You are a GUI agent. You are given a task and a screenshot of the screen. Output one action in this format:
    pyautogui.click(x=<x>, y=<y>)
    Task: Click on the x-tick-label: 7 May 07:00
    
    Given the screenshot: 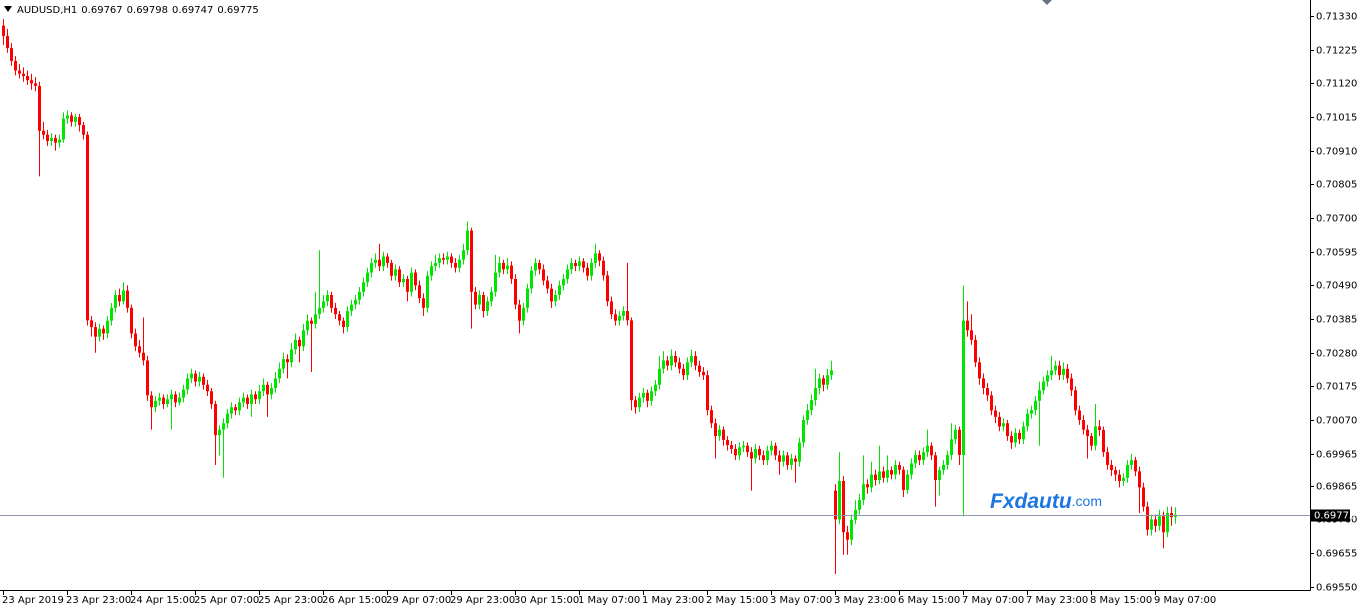 What is the action you would take?
    pyautogui.click(x=993, y=600)
    